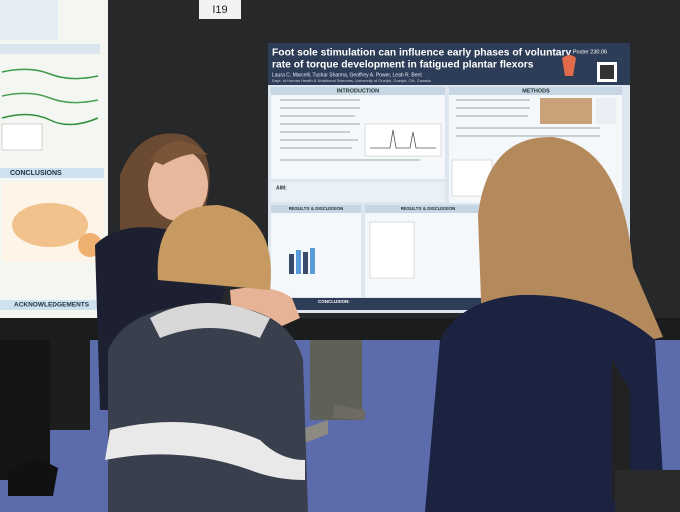 This screenshot has height=512, width=680. I want to click on left-poster: CONCLUSIONS ACKNOWLEDGEMENTS, so click(54, 159).